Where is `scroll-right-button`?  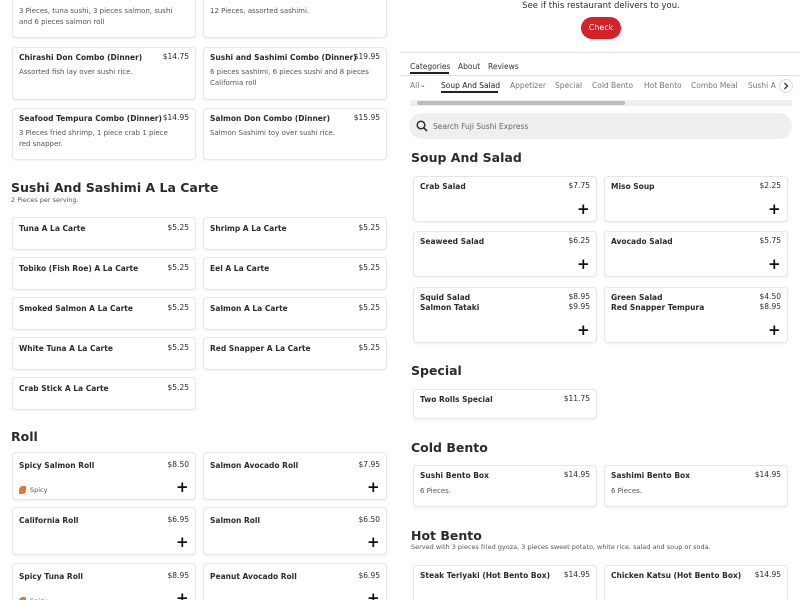
scroll-right-button is located at coordinates (786, 86).